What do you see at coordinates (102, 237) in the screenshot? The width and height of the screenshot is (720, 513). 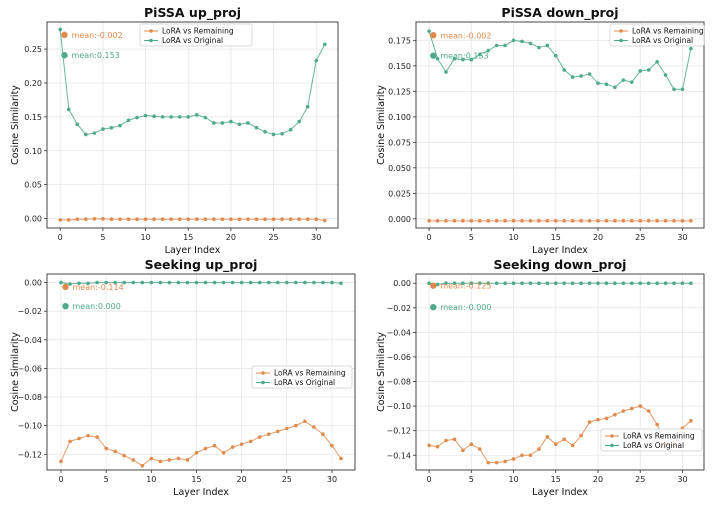 I see `x-tick-label: 5` at bounding box center [102, 237].